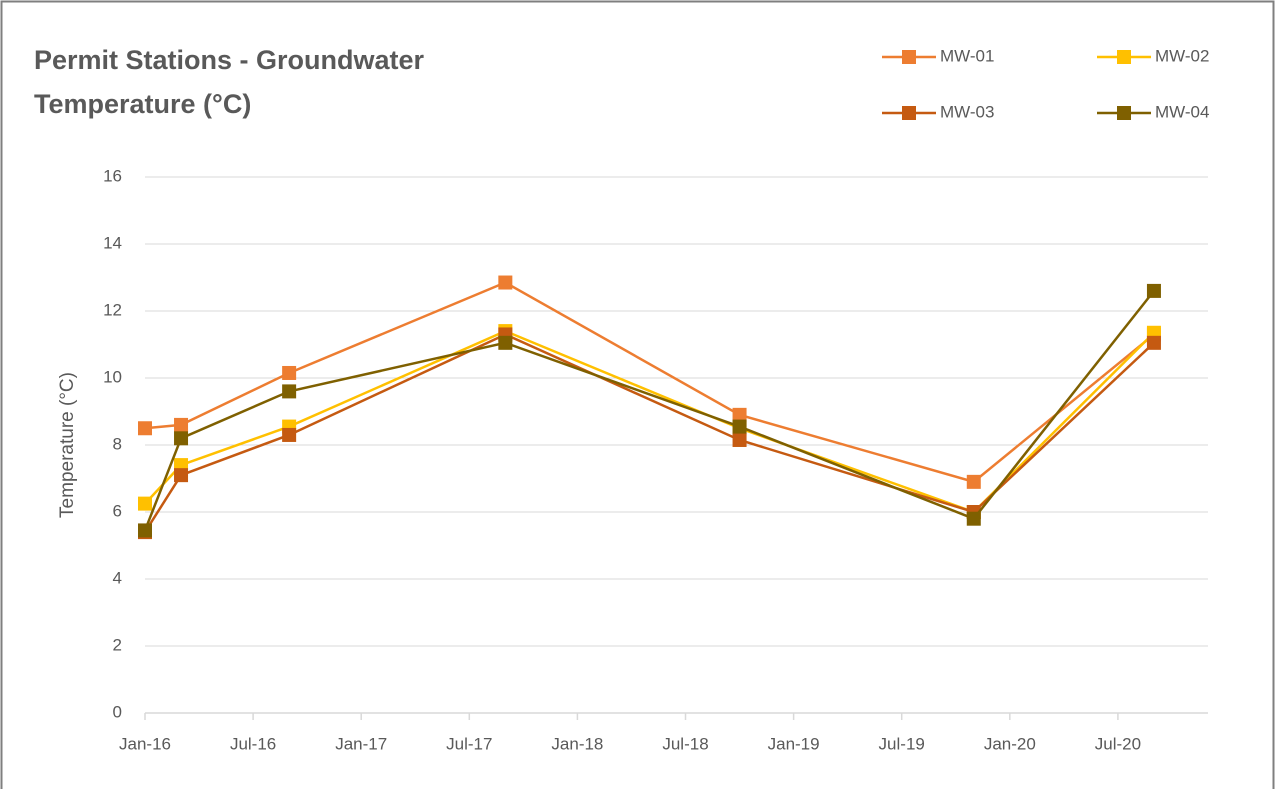 The width and height of the screenshot is (1275, 789). Describe the element at coordinates (361, 743) in the screenshot. I see `x-tick-label: Jan-17` at that location.